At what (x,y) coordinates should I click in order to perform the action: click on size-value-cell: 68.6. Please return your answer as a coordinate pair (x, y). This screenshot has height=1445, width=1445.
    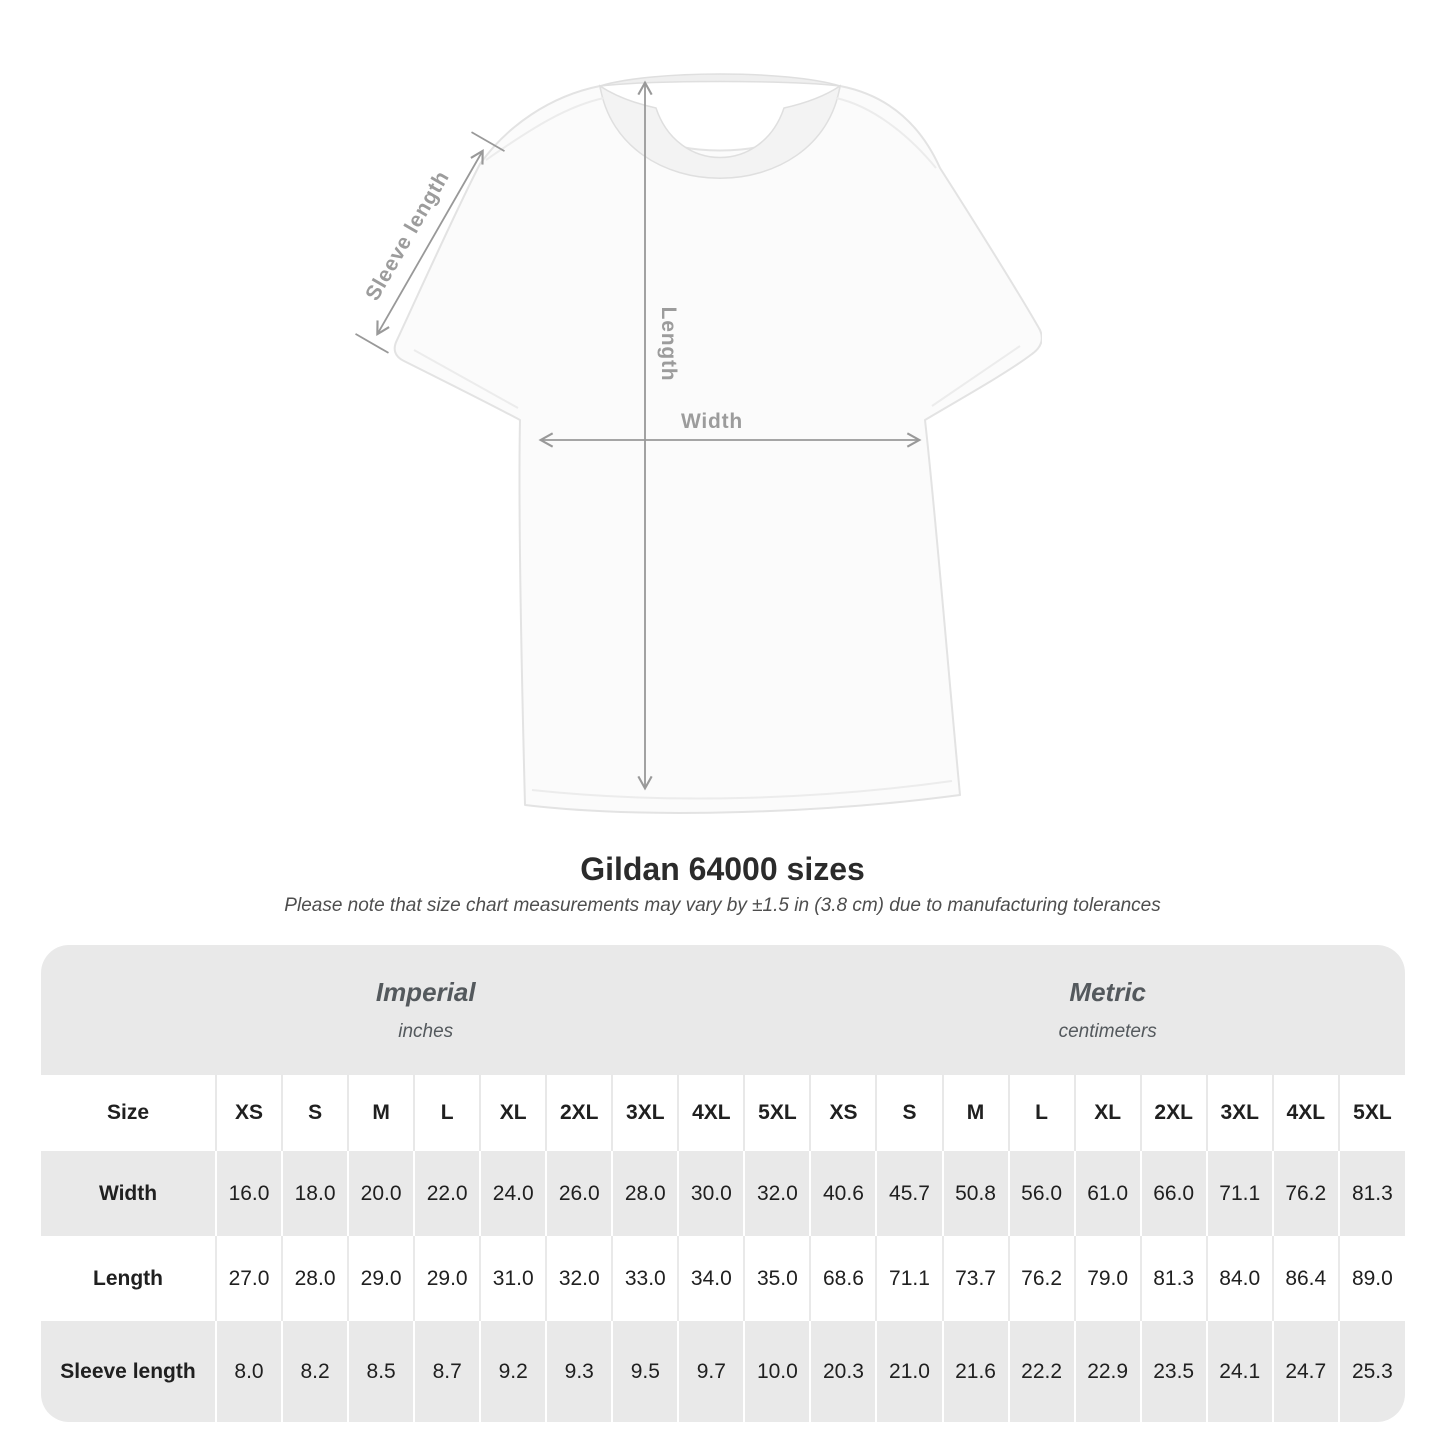
    Looking at the image, I should click on (843, 1278).